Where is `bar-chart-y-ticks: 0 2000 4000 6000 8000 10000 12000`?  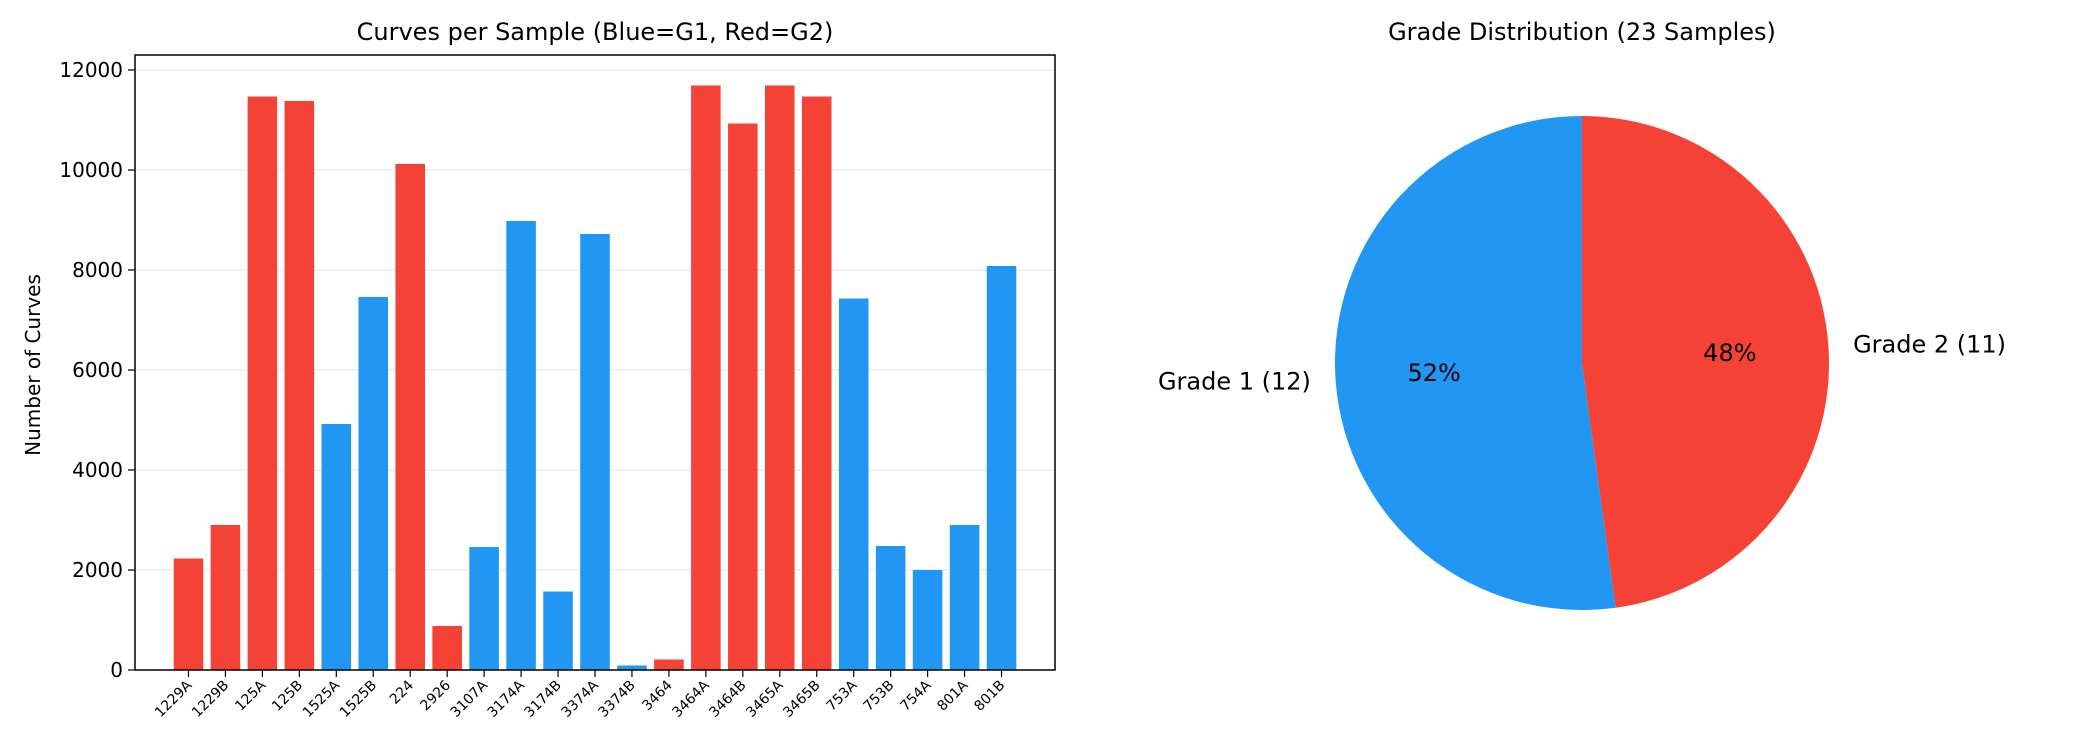
bar-chart-y-ticks: 0 2000 4000 6000 8000 10000 12000 is located at coordinates (97, 370).